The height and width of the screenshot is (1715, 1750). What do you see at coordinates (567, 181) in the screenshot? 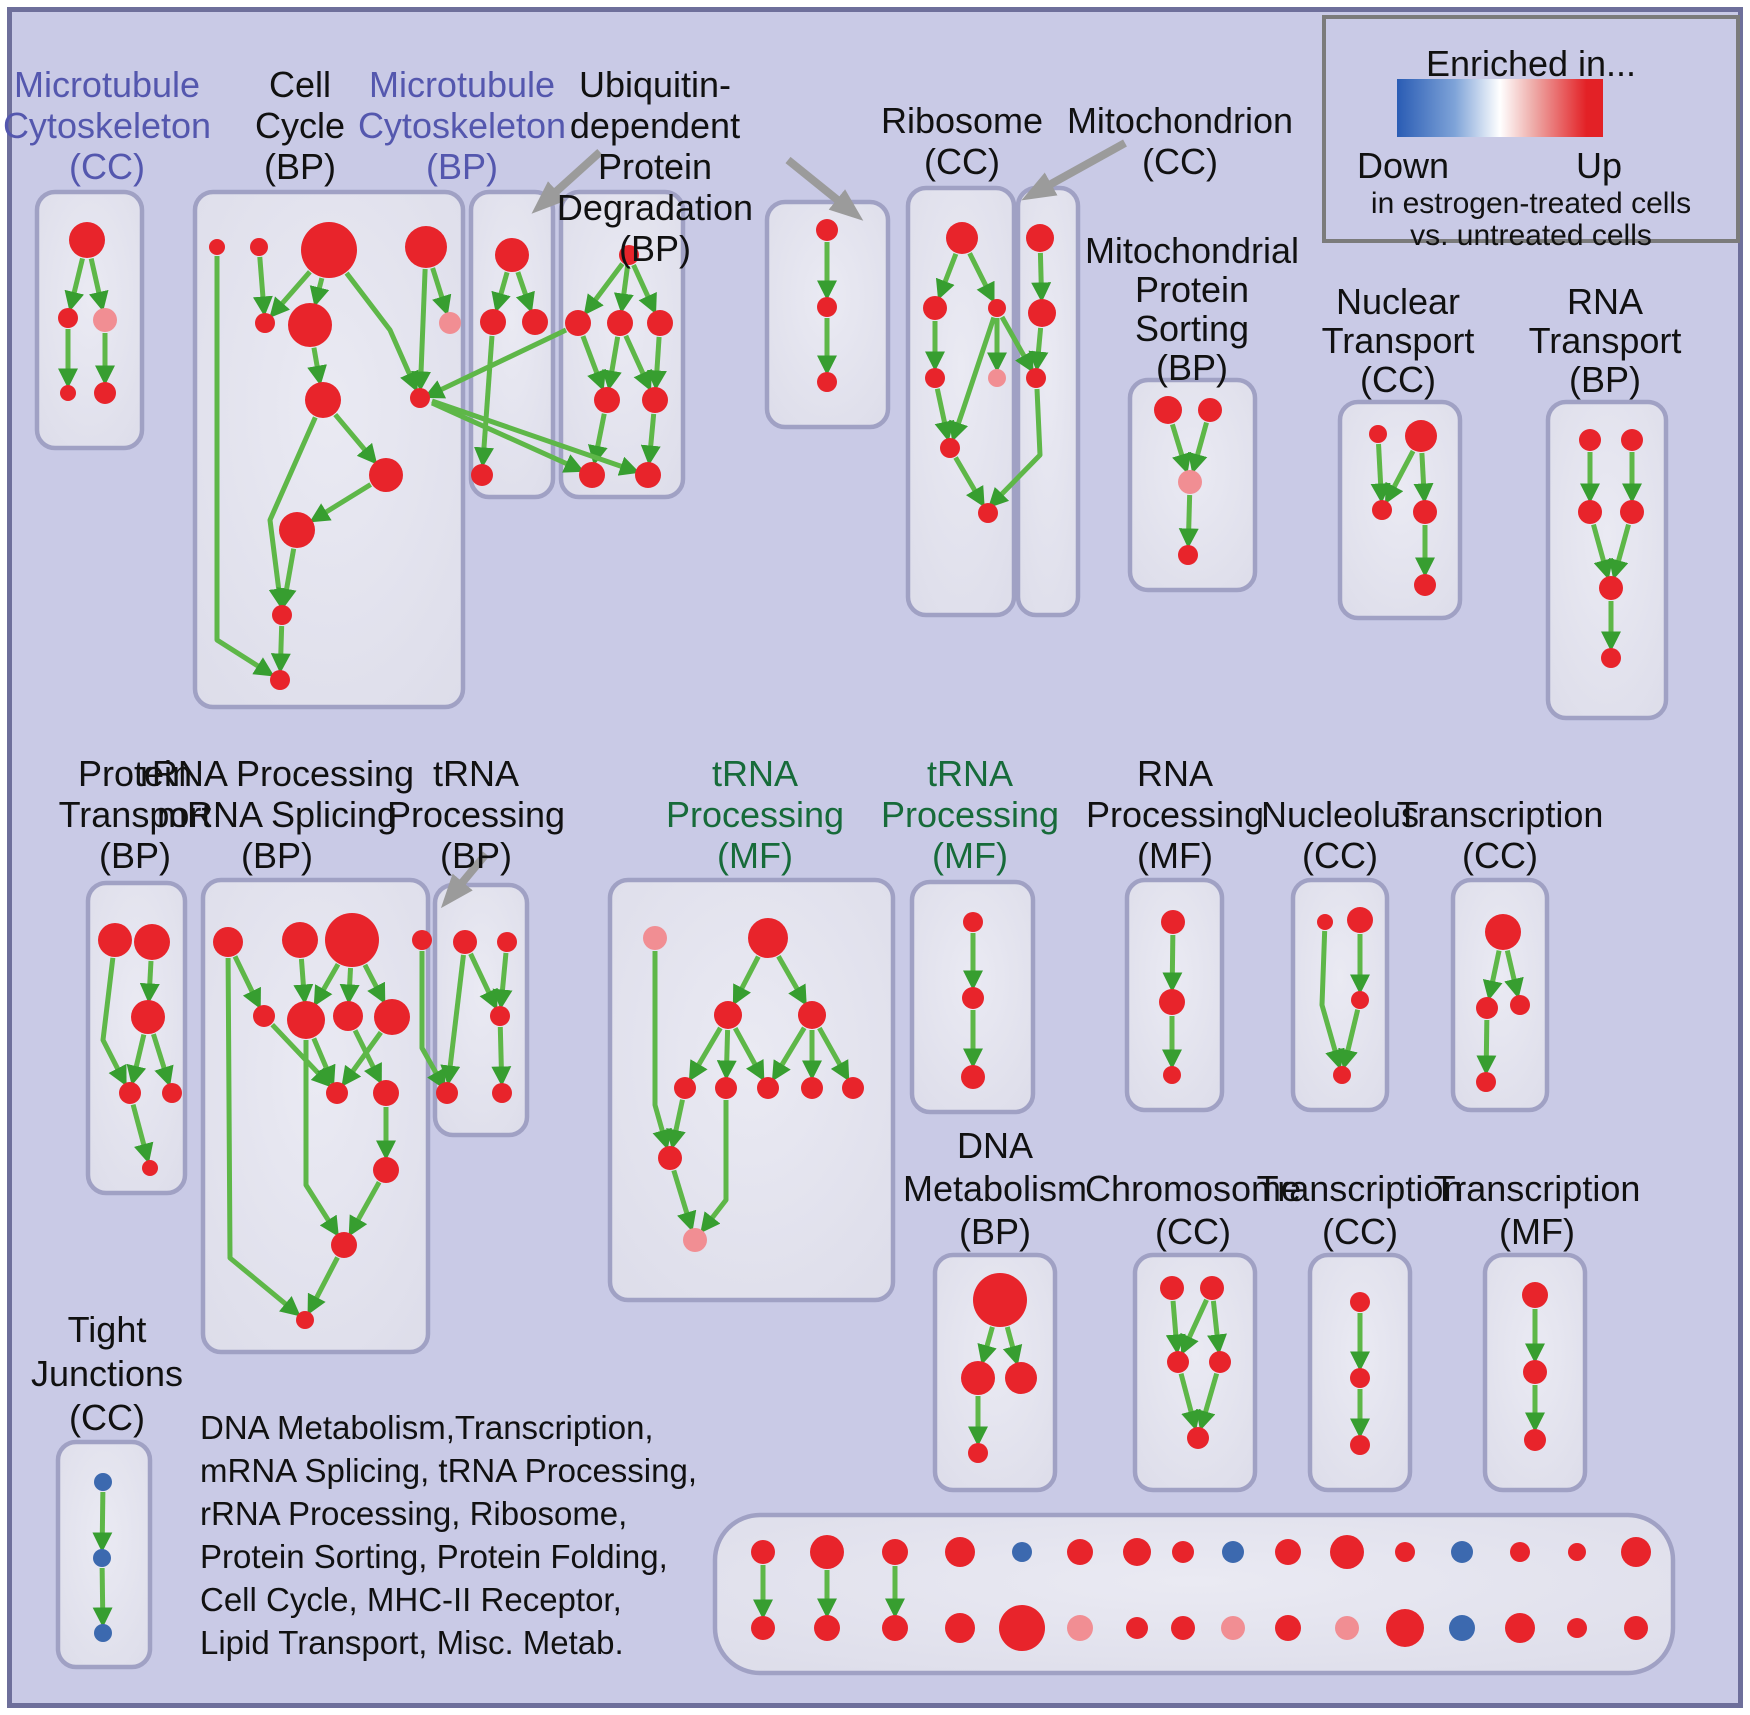
I see `label-pointer-arrow-icon` at bounding box center [567, 181].